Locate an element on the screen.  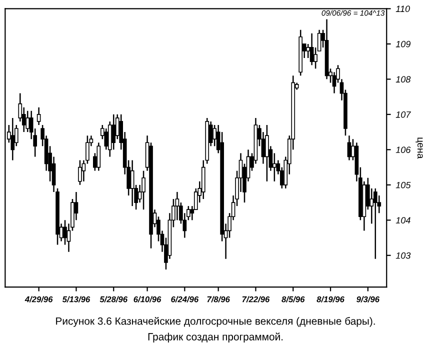
y-tick-label: 103 is located at coordinates (403, 255).